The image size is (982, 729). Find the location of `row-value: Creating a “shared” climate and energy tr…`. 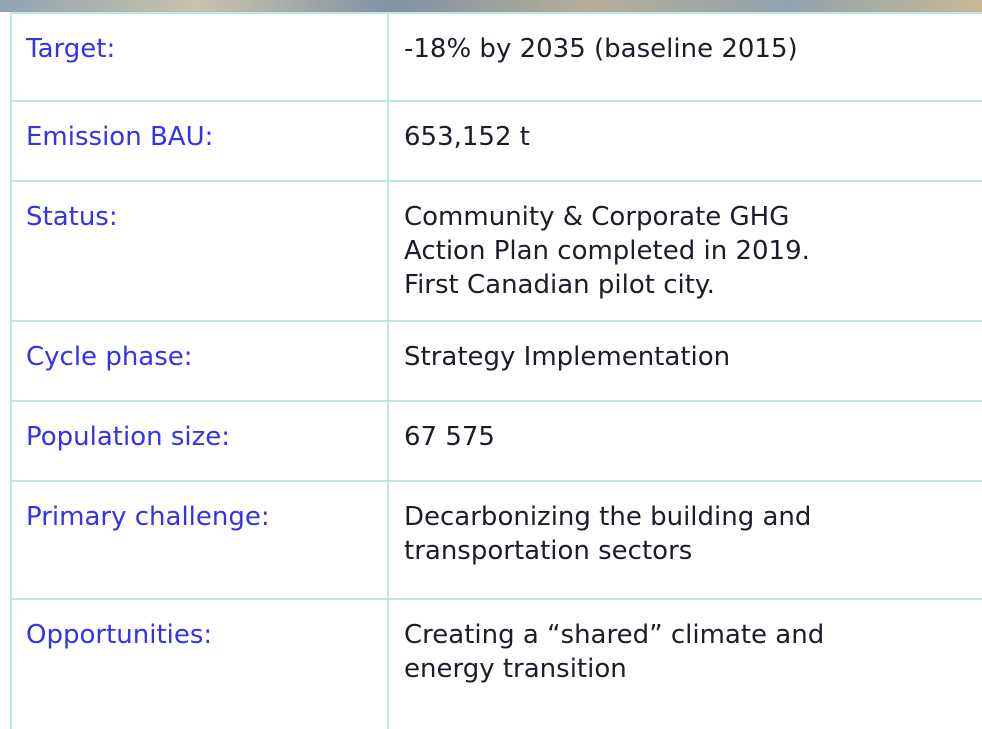

row-value: Creating a “shared” climate and energy tr… is located at coordinates (684, 664).